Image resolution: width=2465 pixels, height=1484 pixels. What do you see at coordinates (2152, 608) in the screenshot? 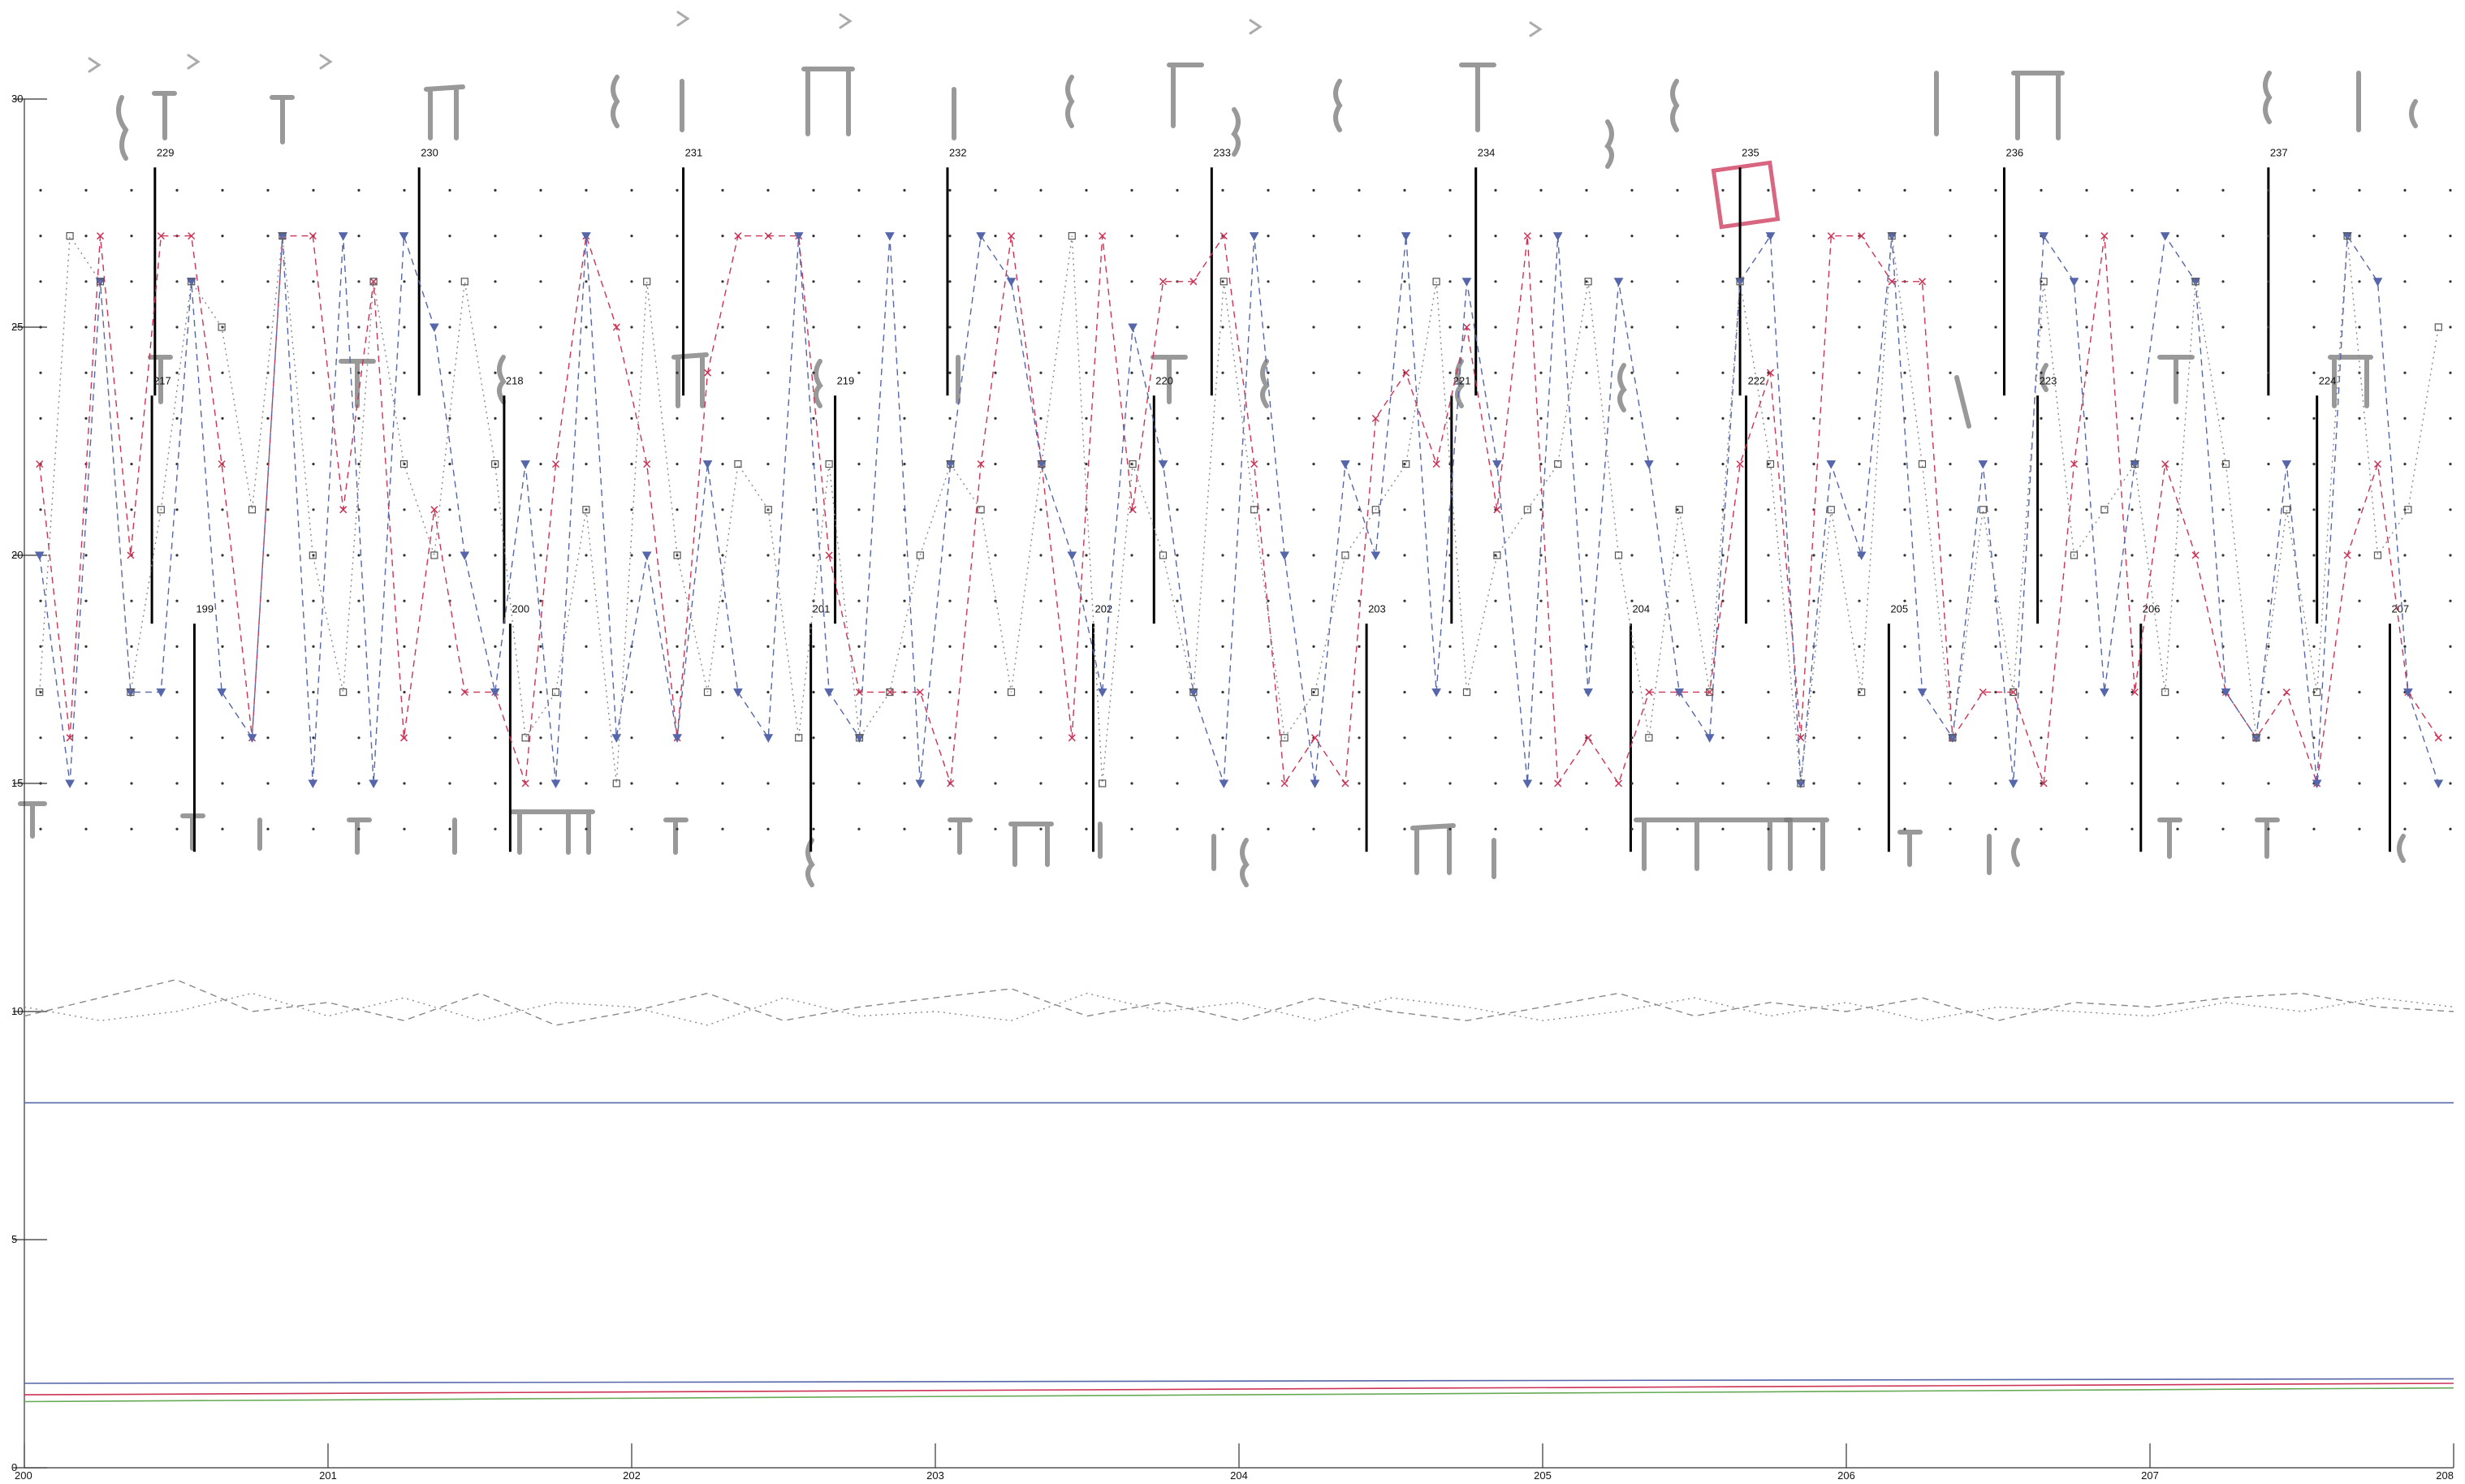
I see `measure-number: 206` at bounding box center [2152, 608].